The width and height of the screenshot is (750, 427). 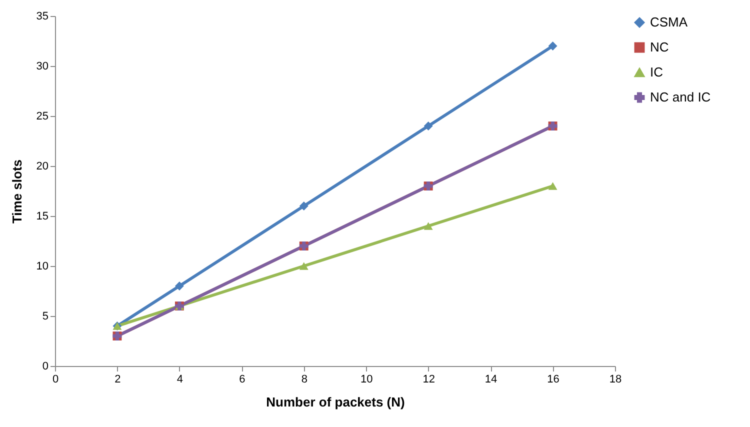 I want to click on x-tick-label: 2, so click(x=117, y=380).